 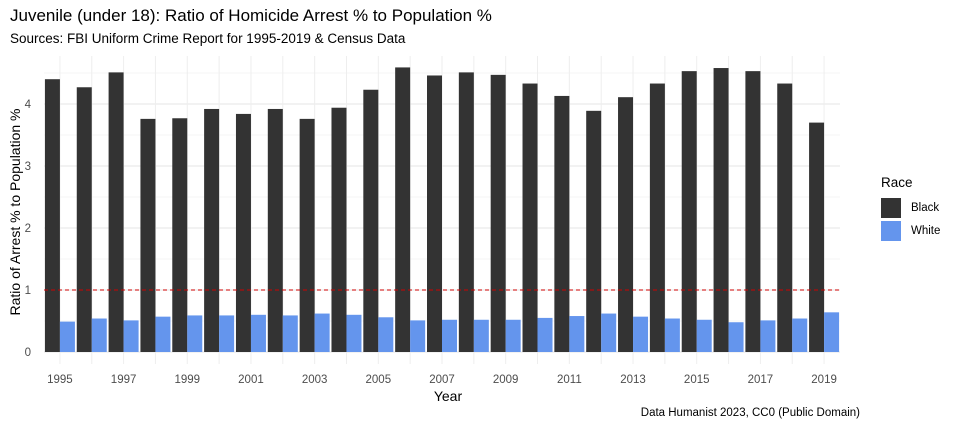 What do you see at coordinates (925, 207) in the screenshot?
I see `legend-label-black: Black` at bounding box center [925, 207].